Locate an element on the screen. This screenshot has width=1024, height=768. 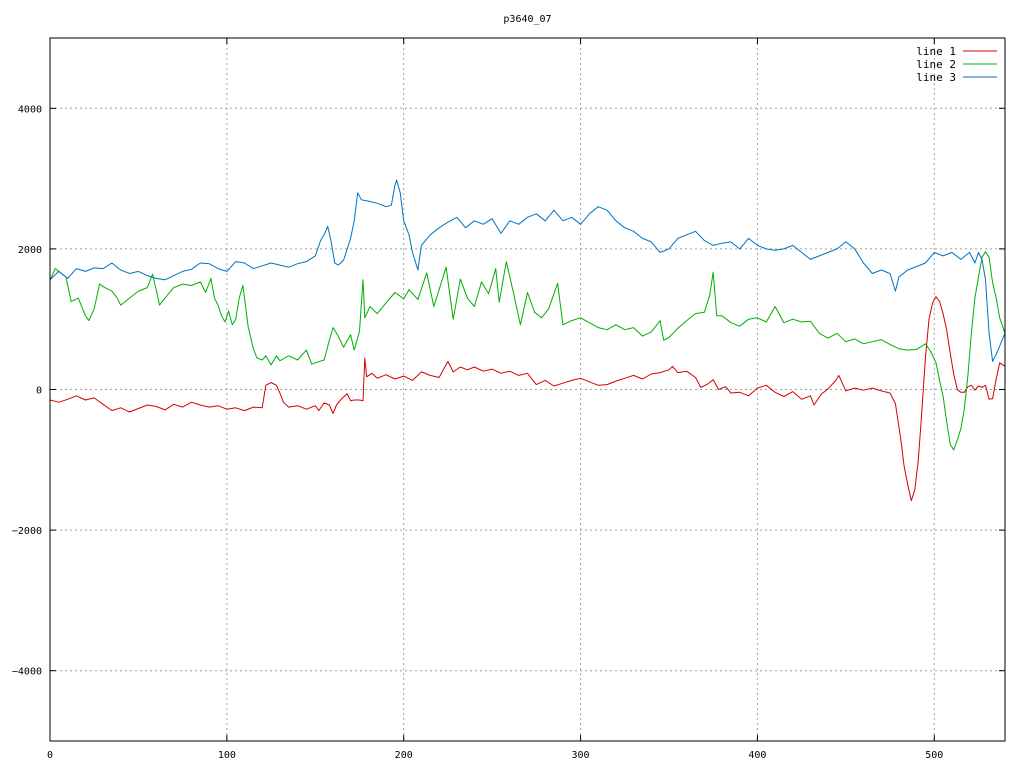
y-tick-label: −4000 is located at coordinates (27, 672).